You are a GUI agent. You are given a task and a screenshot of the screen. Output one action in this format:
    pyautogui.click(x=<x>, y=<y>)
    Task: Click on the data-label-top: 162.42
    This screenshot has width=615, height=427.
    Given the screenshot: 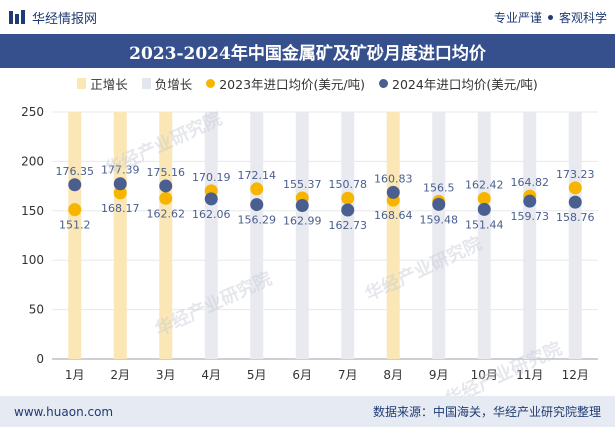 What is the action you would take?
    pyautogui.click(x=484, y=185)
    